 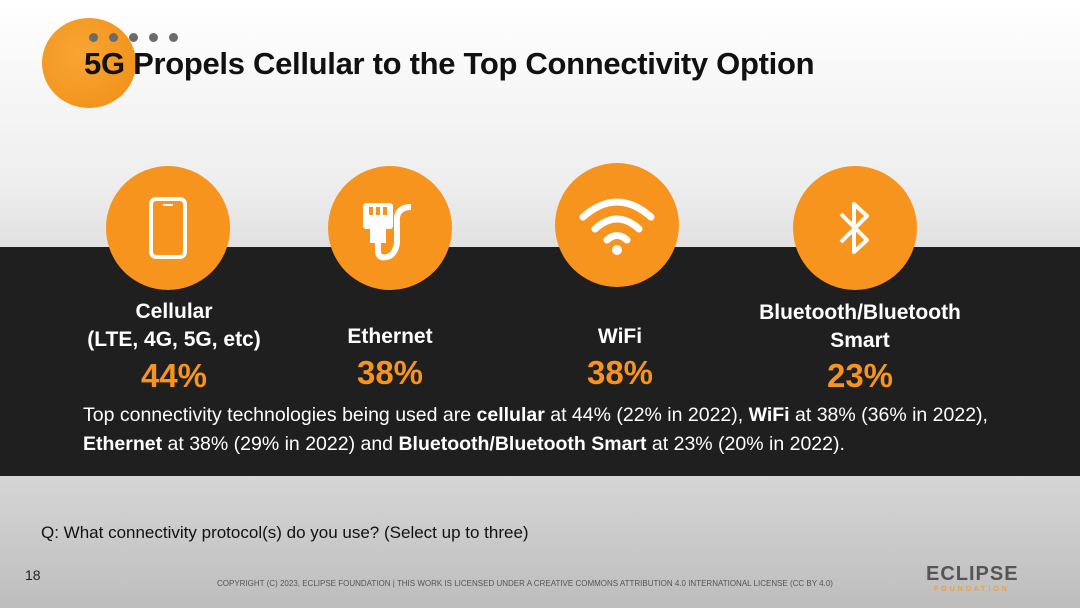 What do you see at coordinates (617, 225) in the screenshot?
I see `wifi-icon` at bounding box center [617, 225].